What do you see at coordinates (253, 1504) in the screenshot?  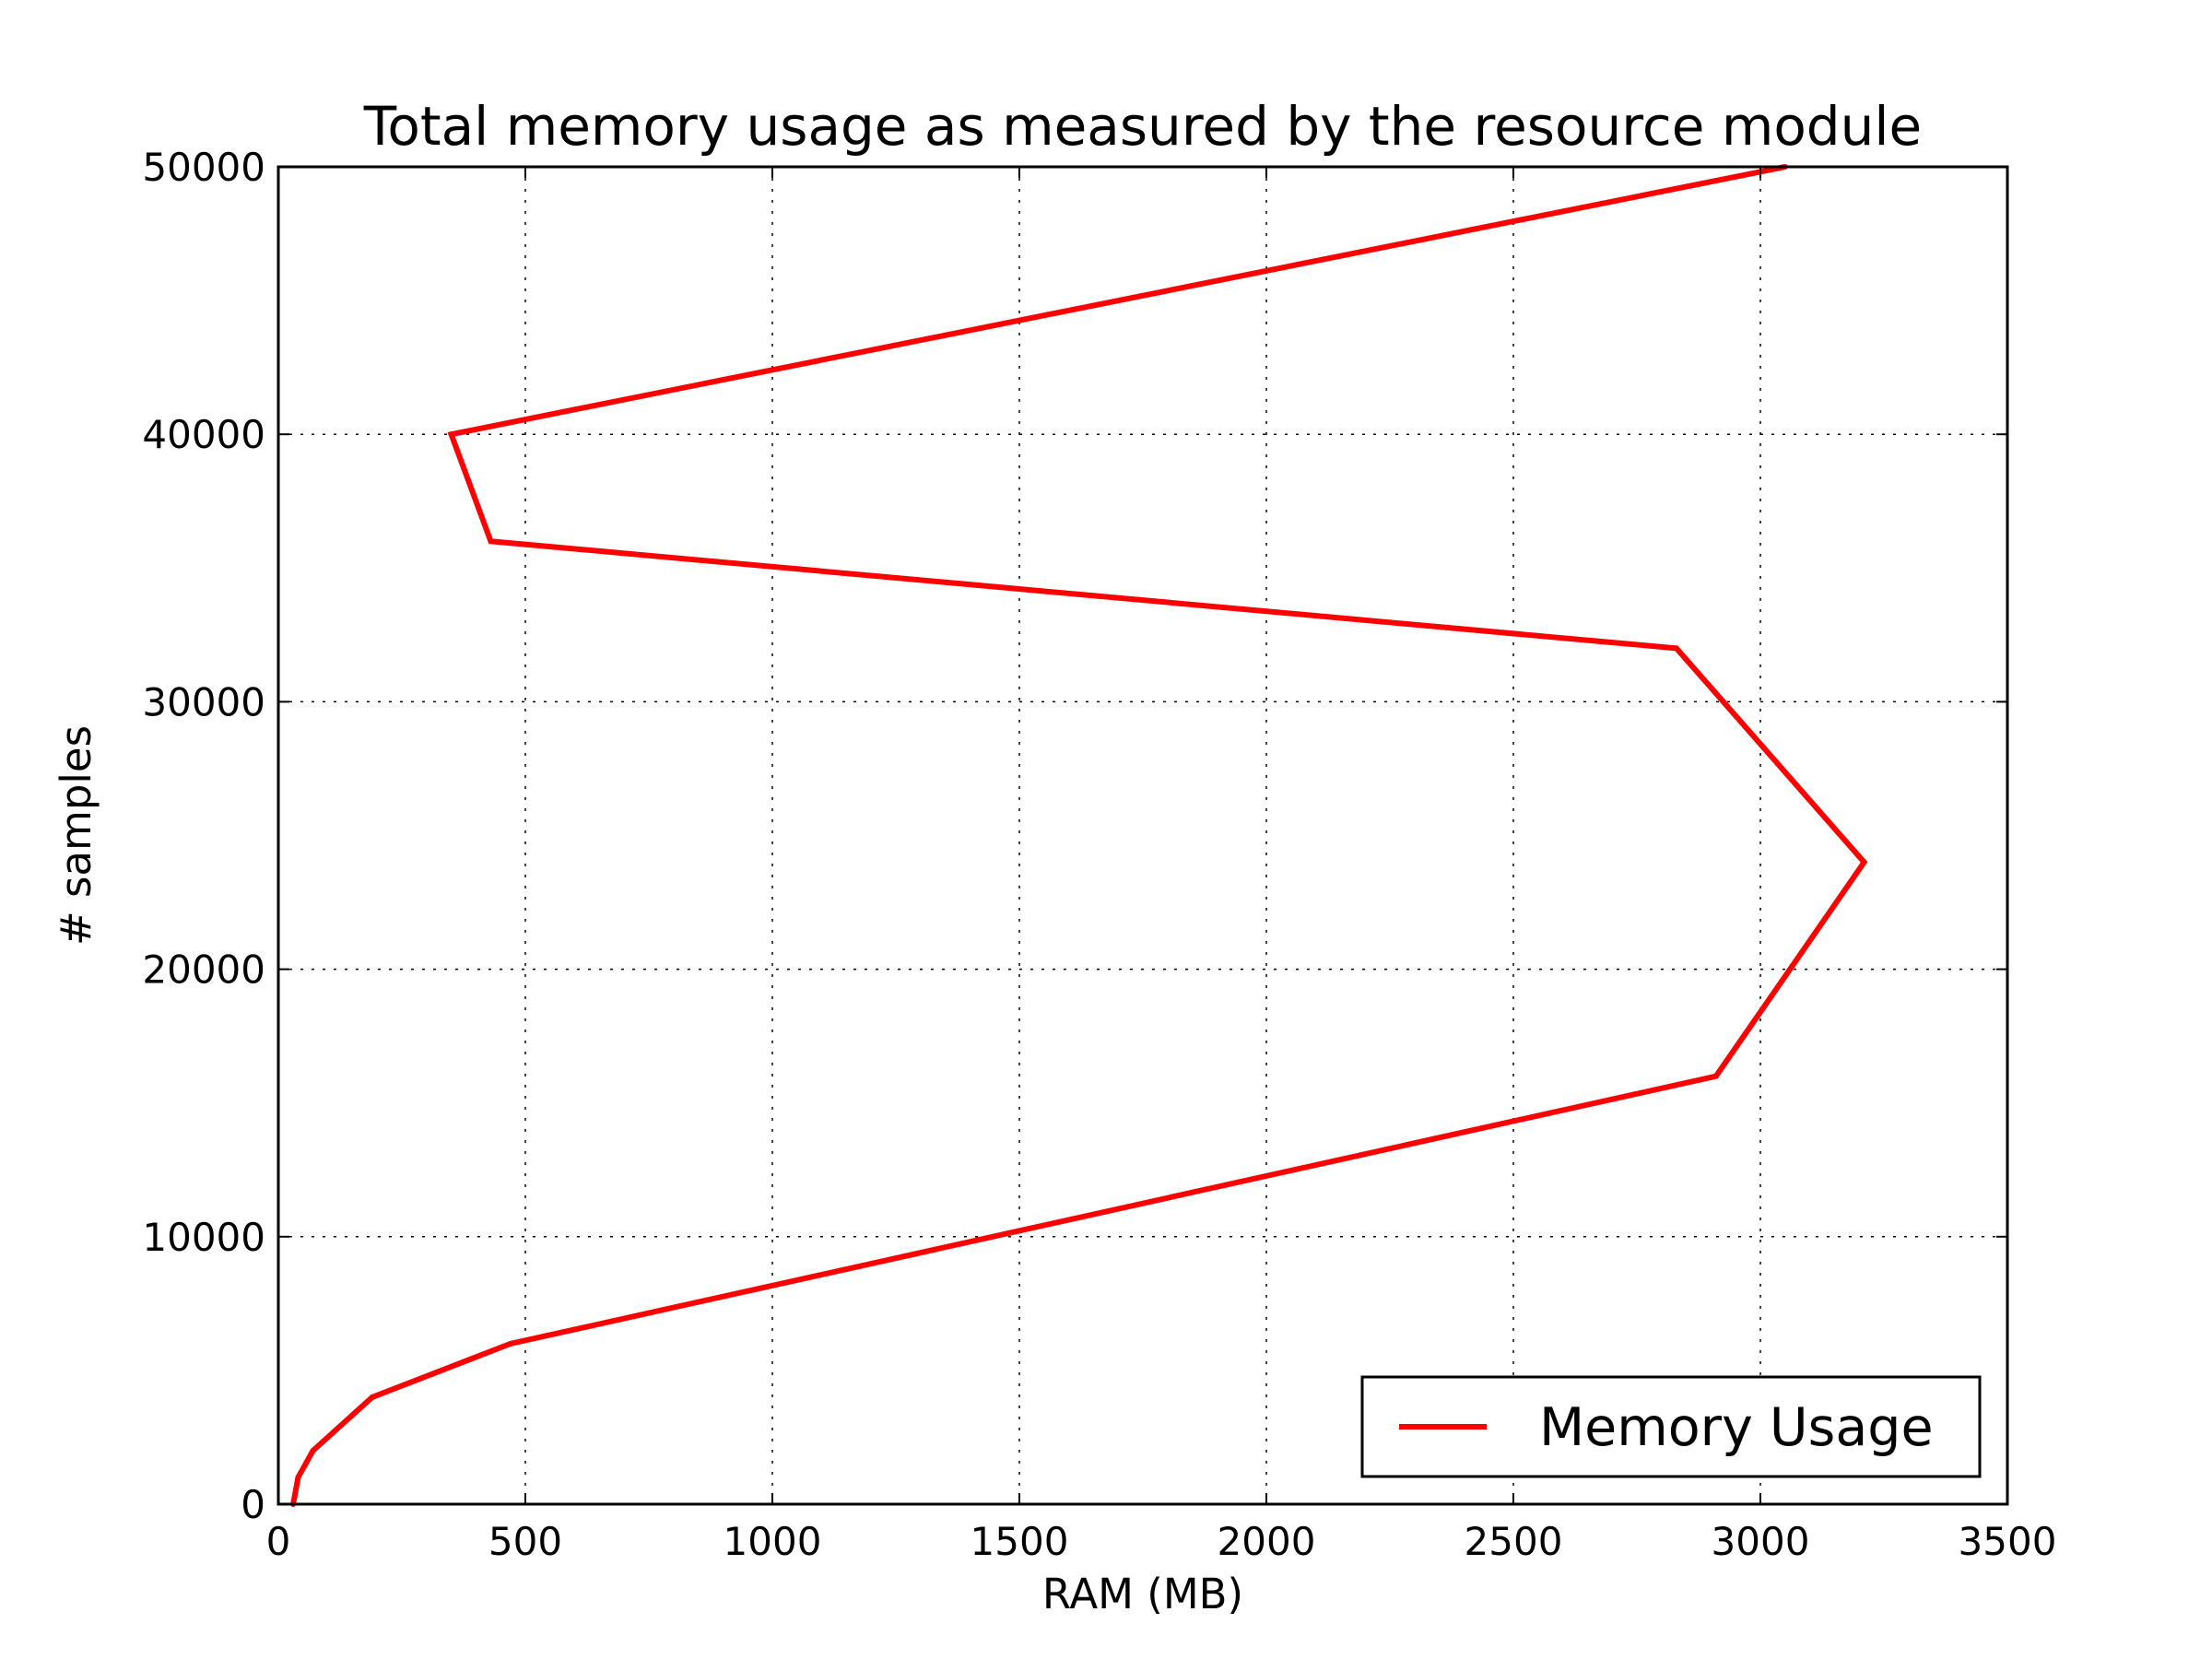 I see `y-tick-label: 0` at bounding box center [253, 1504].